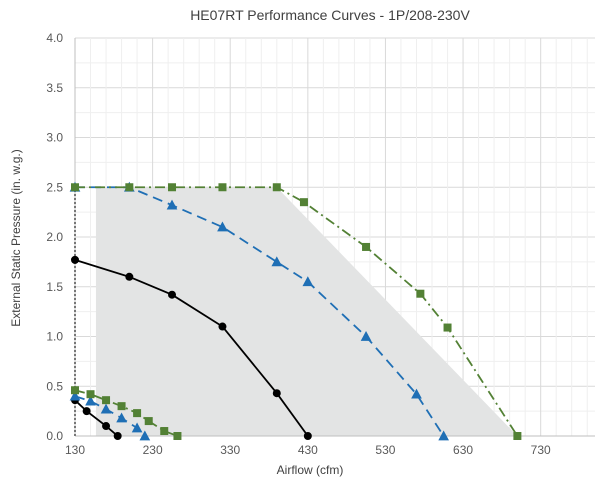 Image resolution: width=600 pixels, height=481 pixels. What do you see at coordinates (54, 88) in the screenshot?
I see `y-tick-label: 3.5` at bounding box center [54, 88].